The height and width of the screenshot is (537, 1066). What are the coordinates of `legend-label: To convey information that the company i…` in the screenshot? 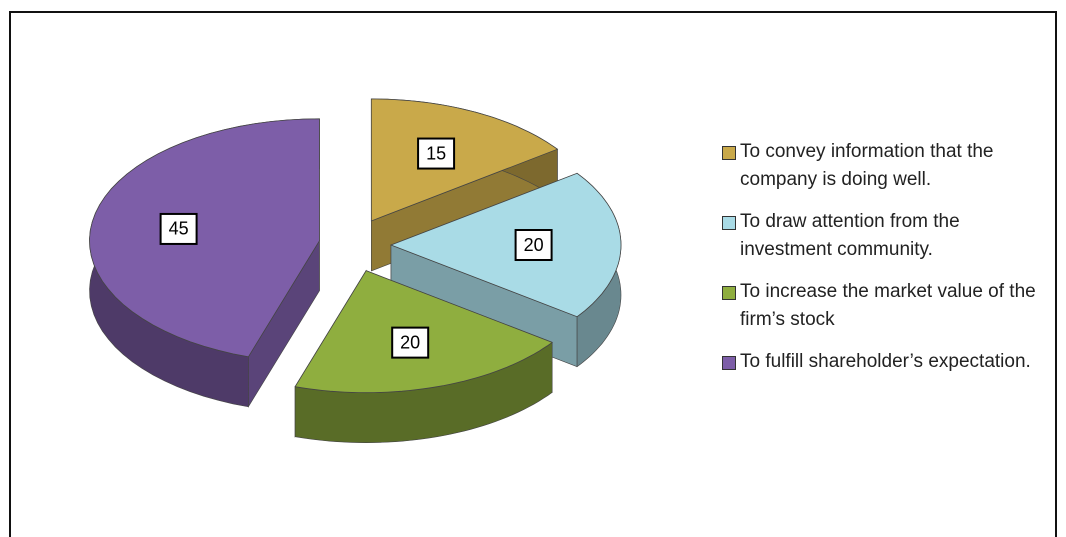 It's located at (867, 165).